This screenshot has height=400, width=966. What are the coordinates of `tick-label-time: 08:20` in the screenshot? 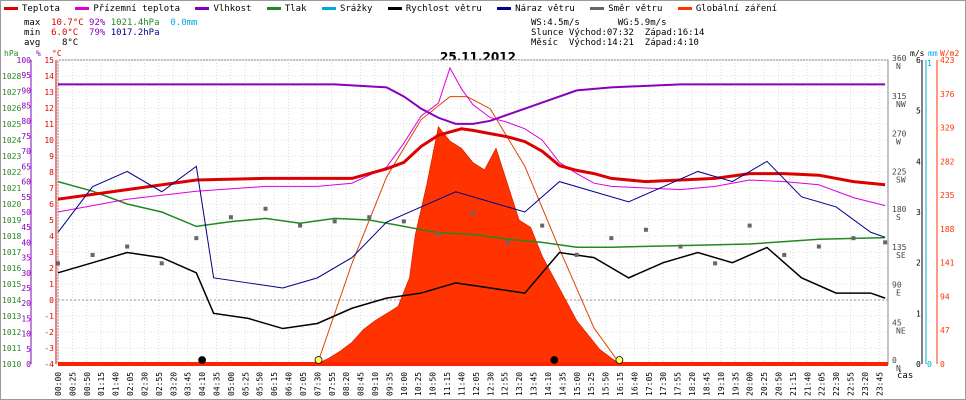 It's located at (346, 384).